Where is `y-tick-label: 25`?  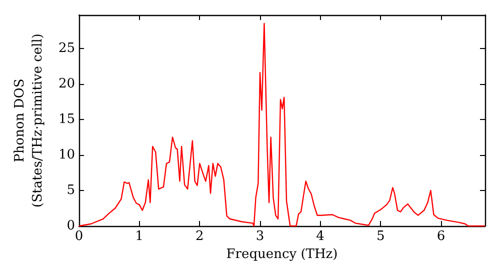
y-tick-label: 25 is located at coordinates (66, 48).